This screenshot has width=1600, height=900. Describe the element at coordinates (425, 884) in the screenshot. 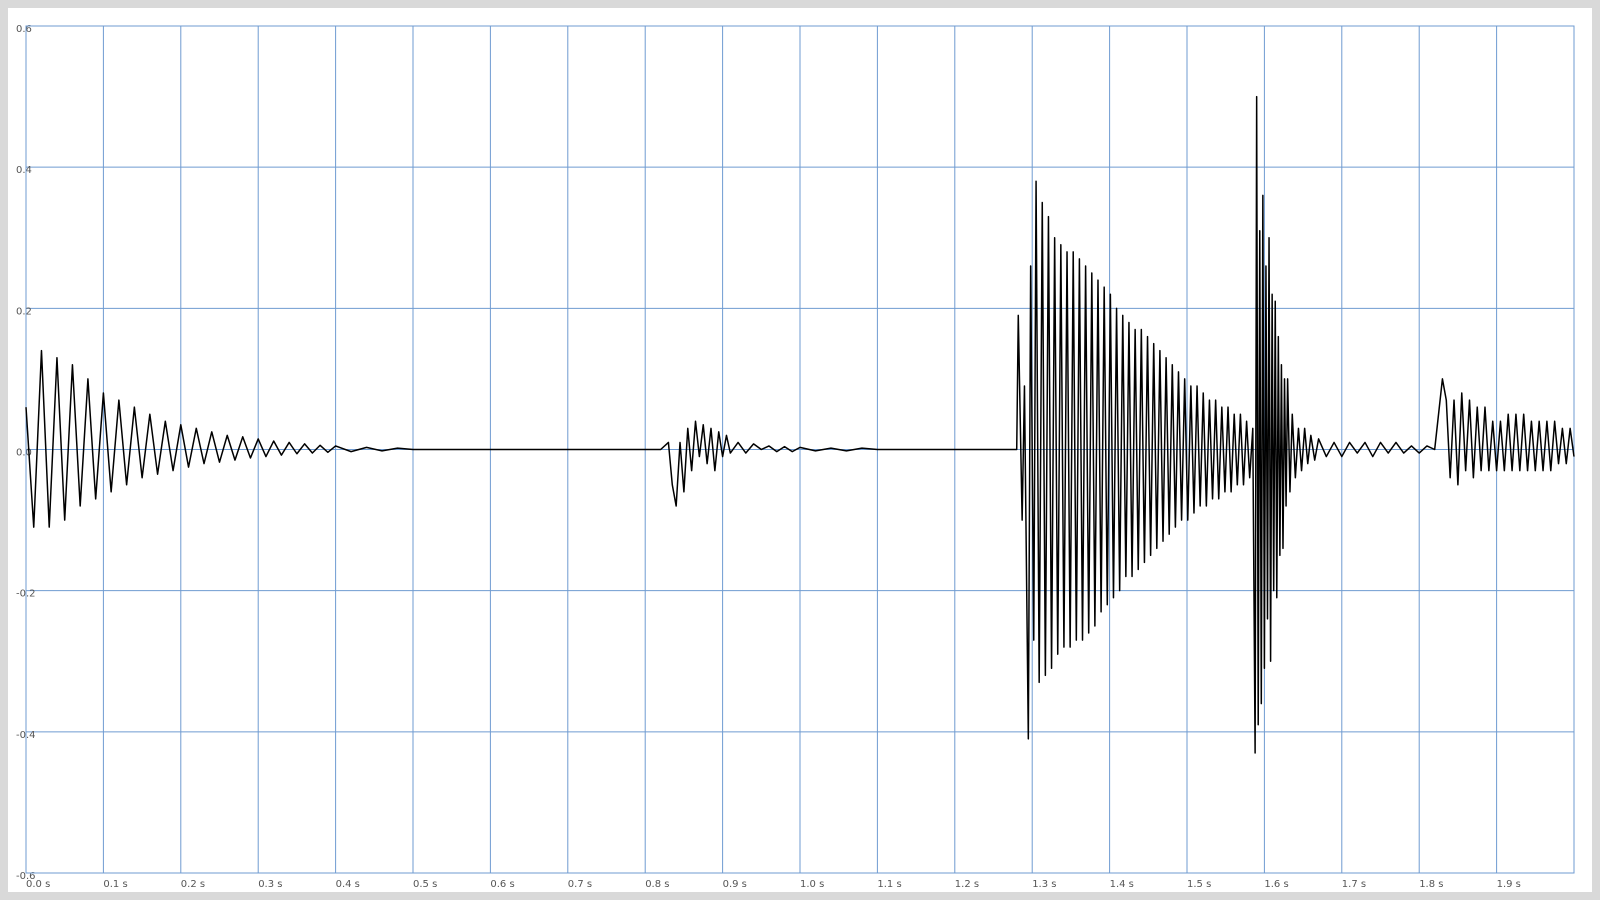

I see `x-tick-label: 0.5 s` at that location.